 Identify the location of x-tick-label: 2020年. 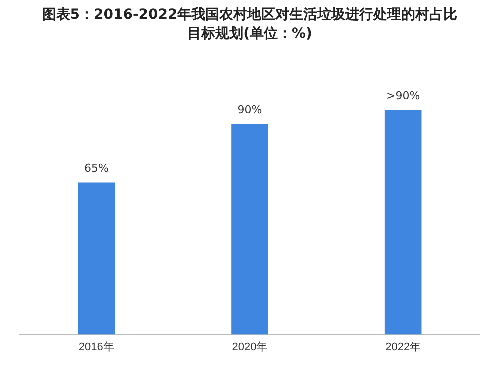
(250, 347).